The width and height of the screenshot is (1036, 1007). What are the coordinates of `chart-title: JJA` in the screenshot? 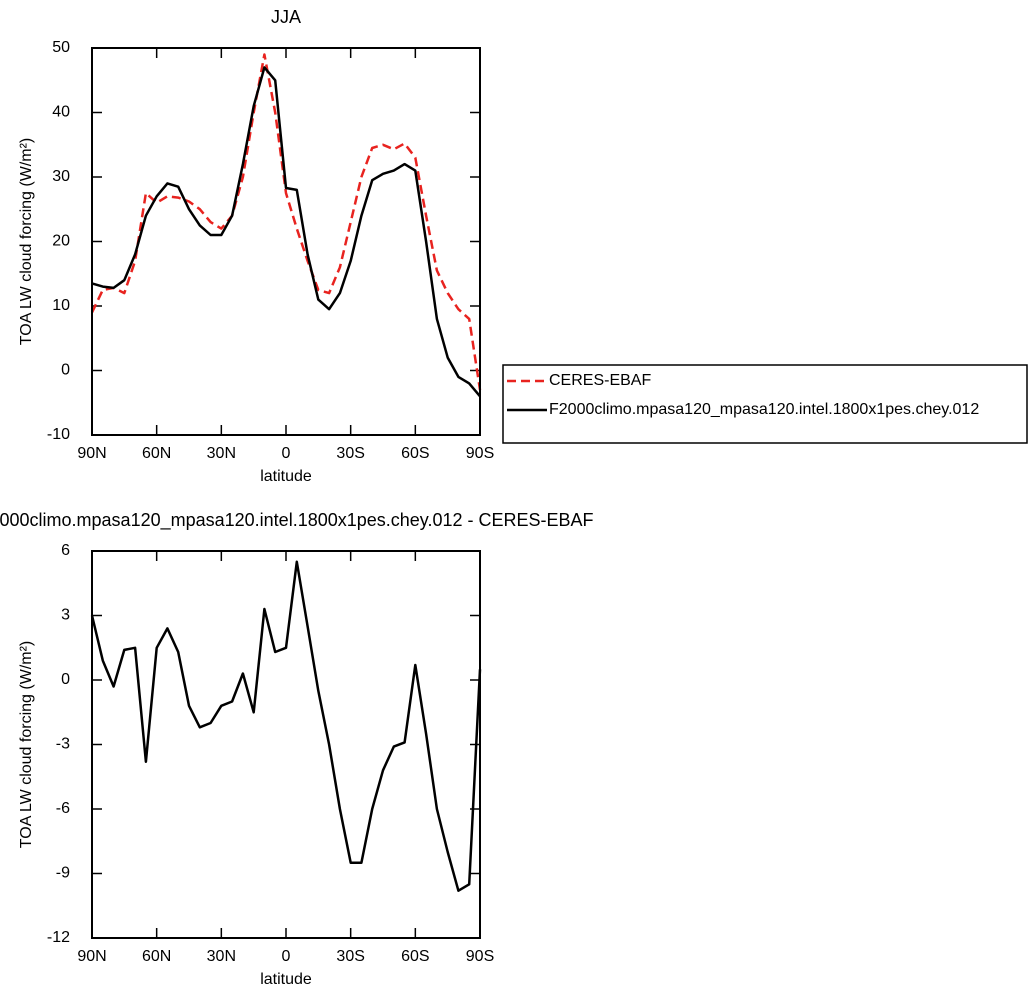 It's located at (286, 17).